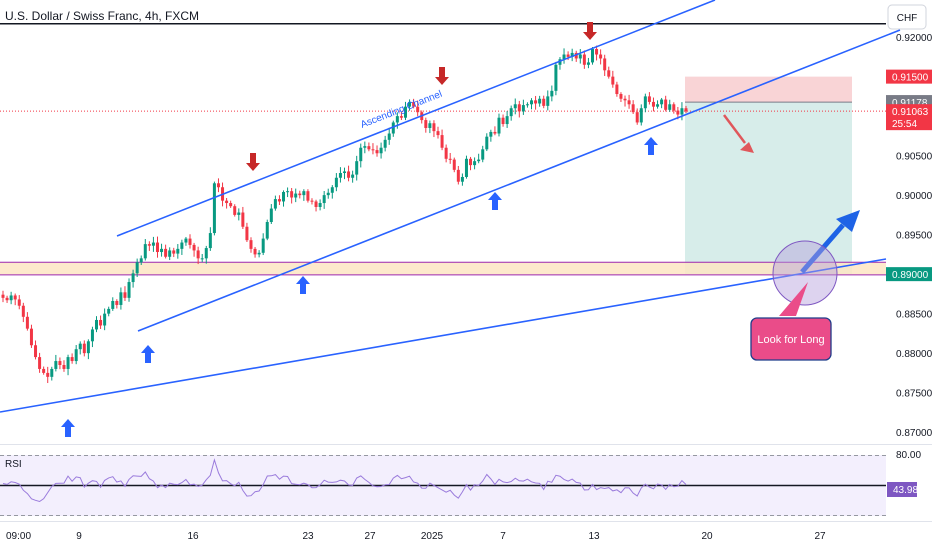 The width and height of the screenshot is (932, 555). What do you see at coordinates (790, 340) in the screenshot?
I see `callout-text: Look for Long` at bounding box center [790, 340].